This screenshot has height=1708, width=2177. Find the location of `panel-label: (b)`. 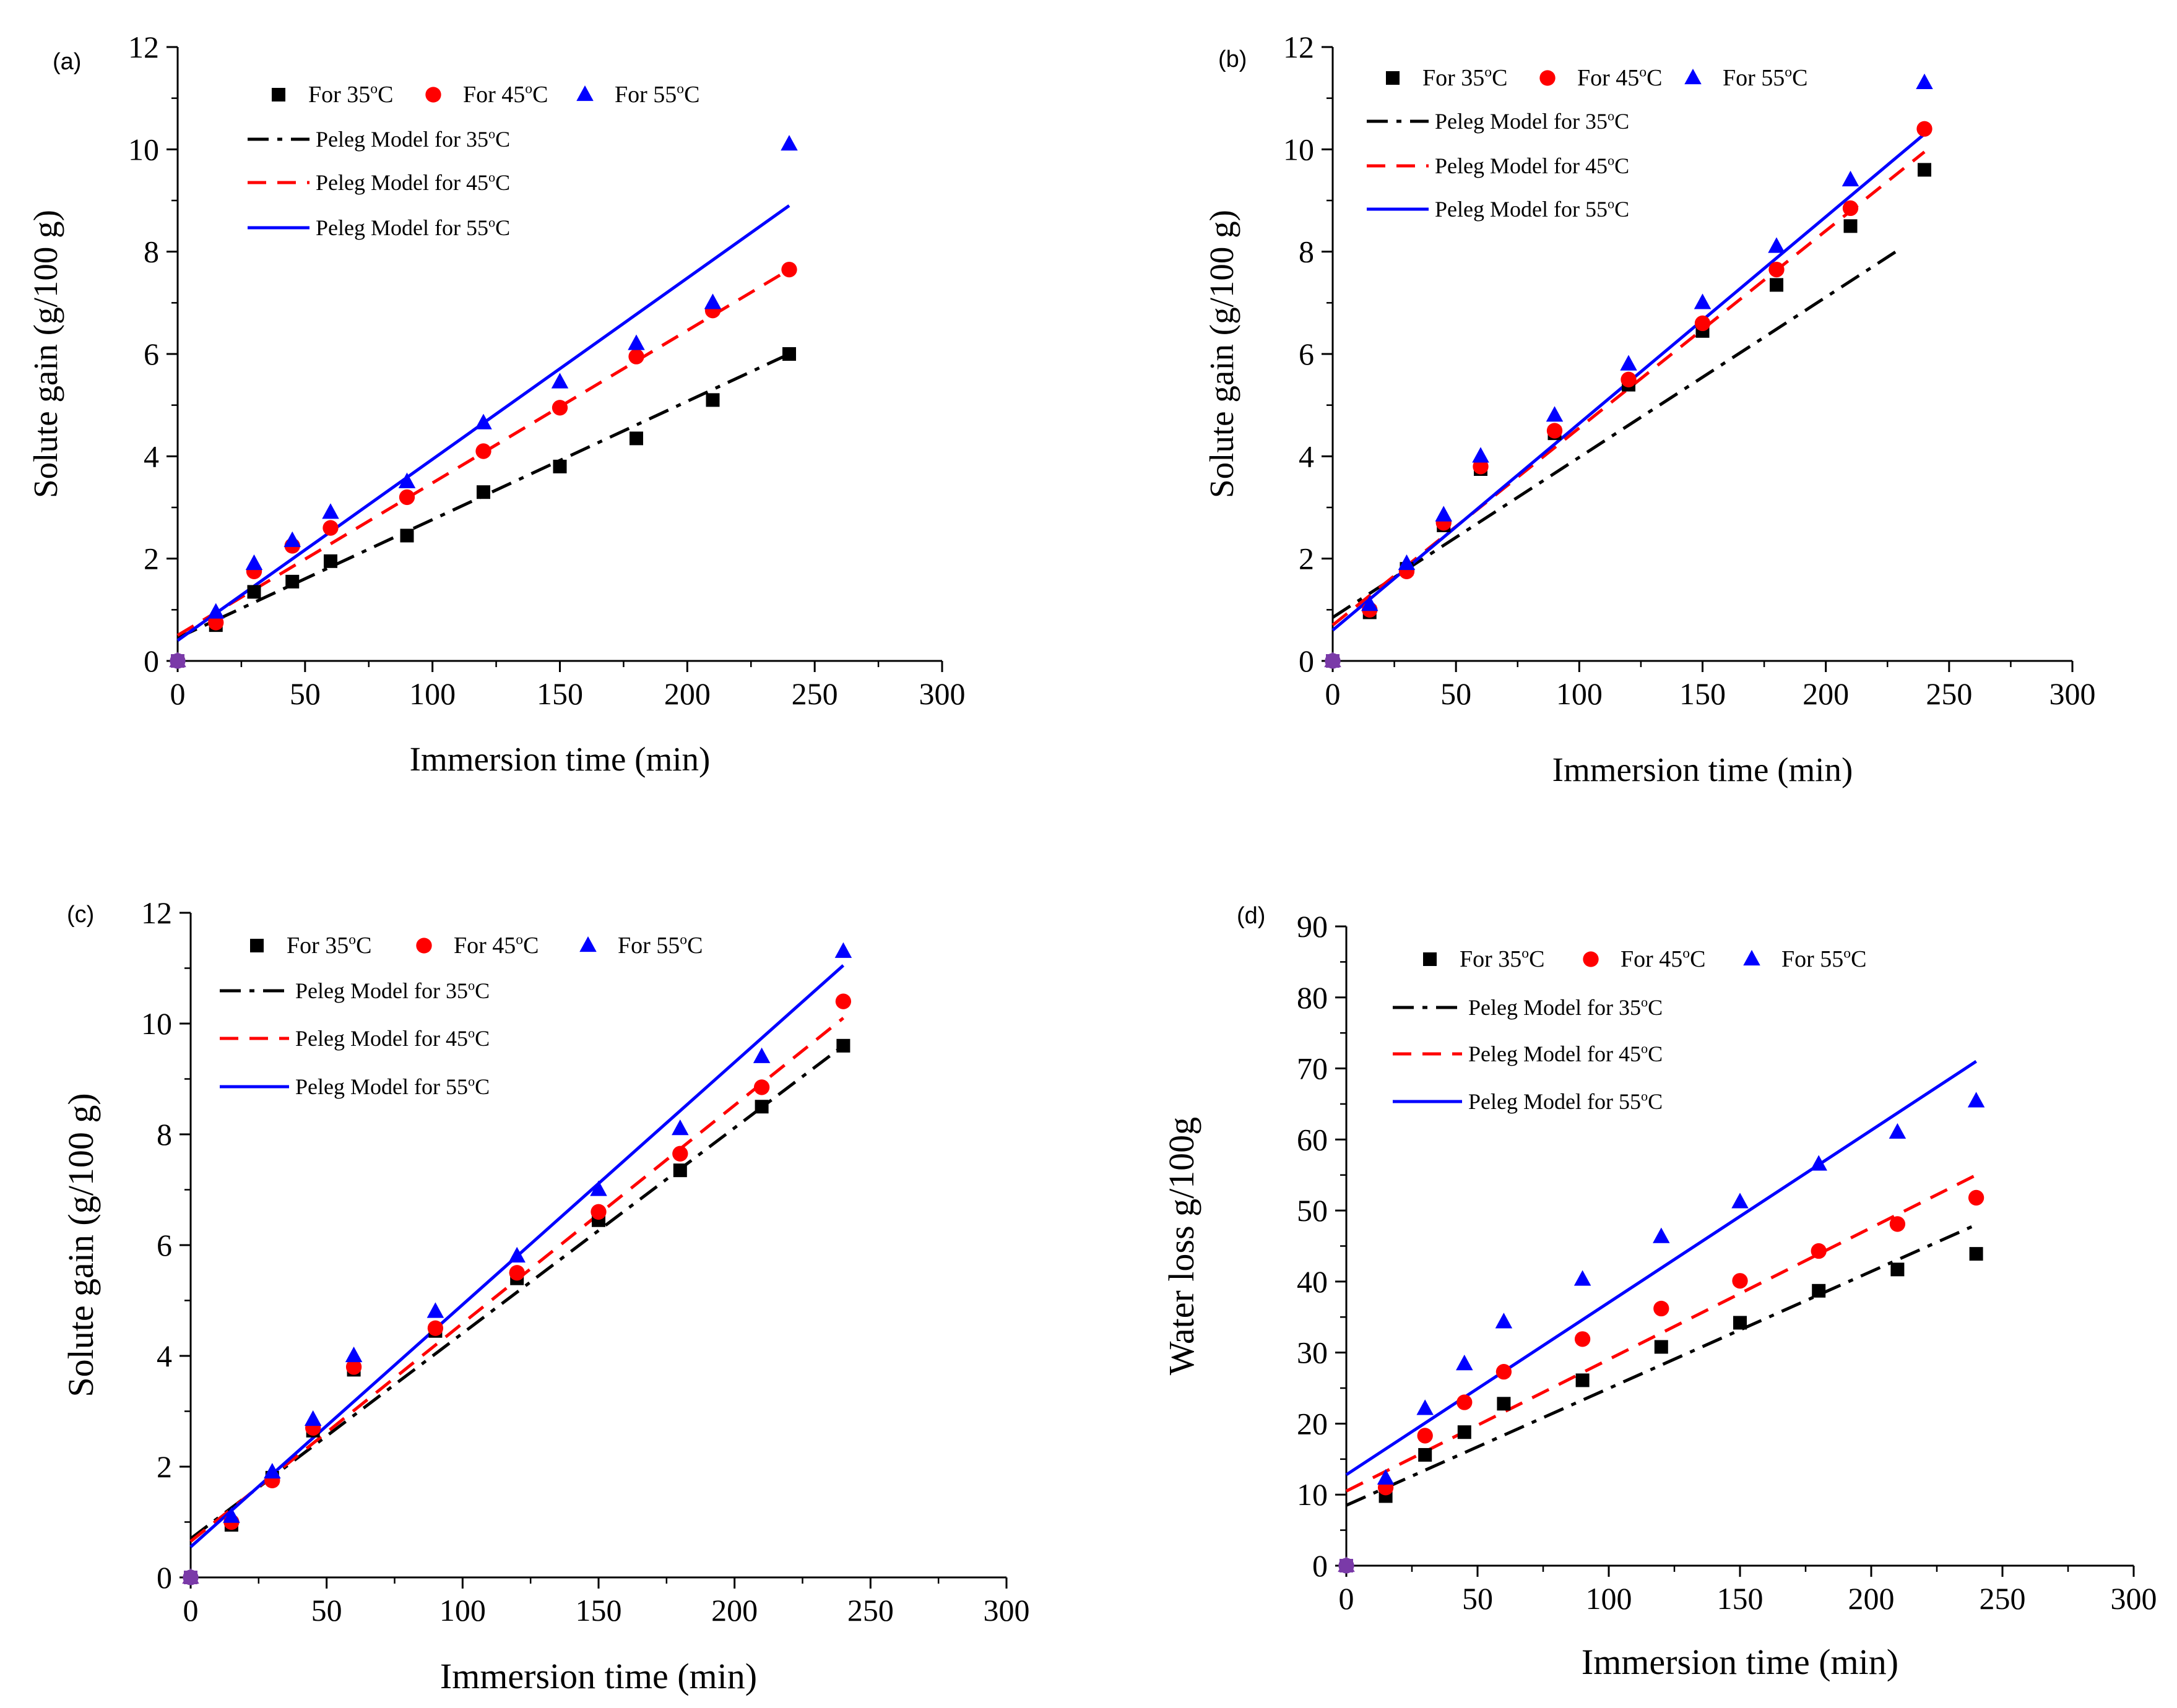

panel-label: (b) is located at coordinates (1232, 59).